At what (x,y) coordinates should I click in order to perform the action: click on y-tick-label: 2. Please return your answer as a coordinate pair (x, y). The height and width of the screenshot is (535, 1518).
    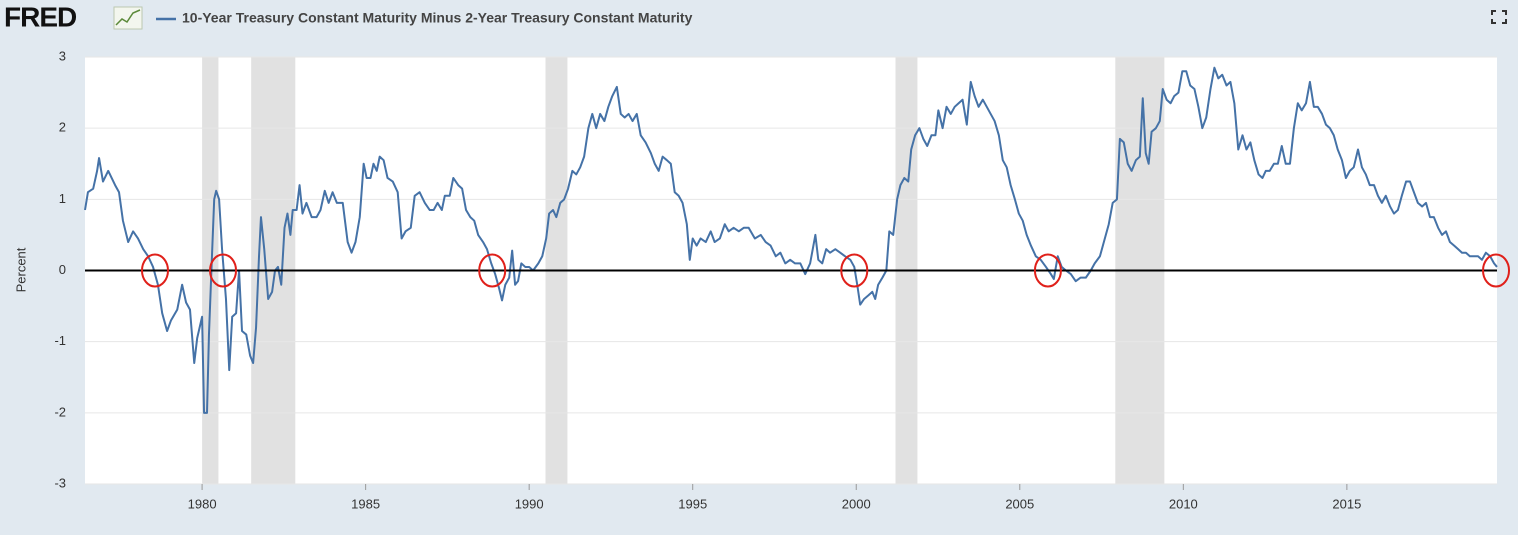
    Looking at the image, I should click on (62, 127).